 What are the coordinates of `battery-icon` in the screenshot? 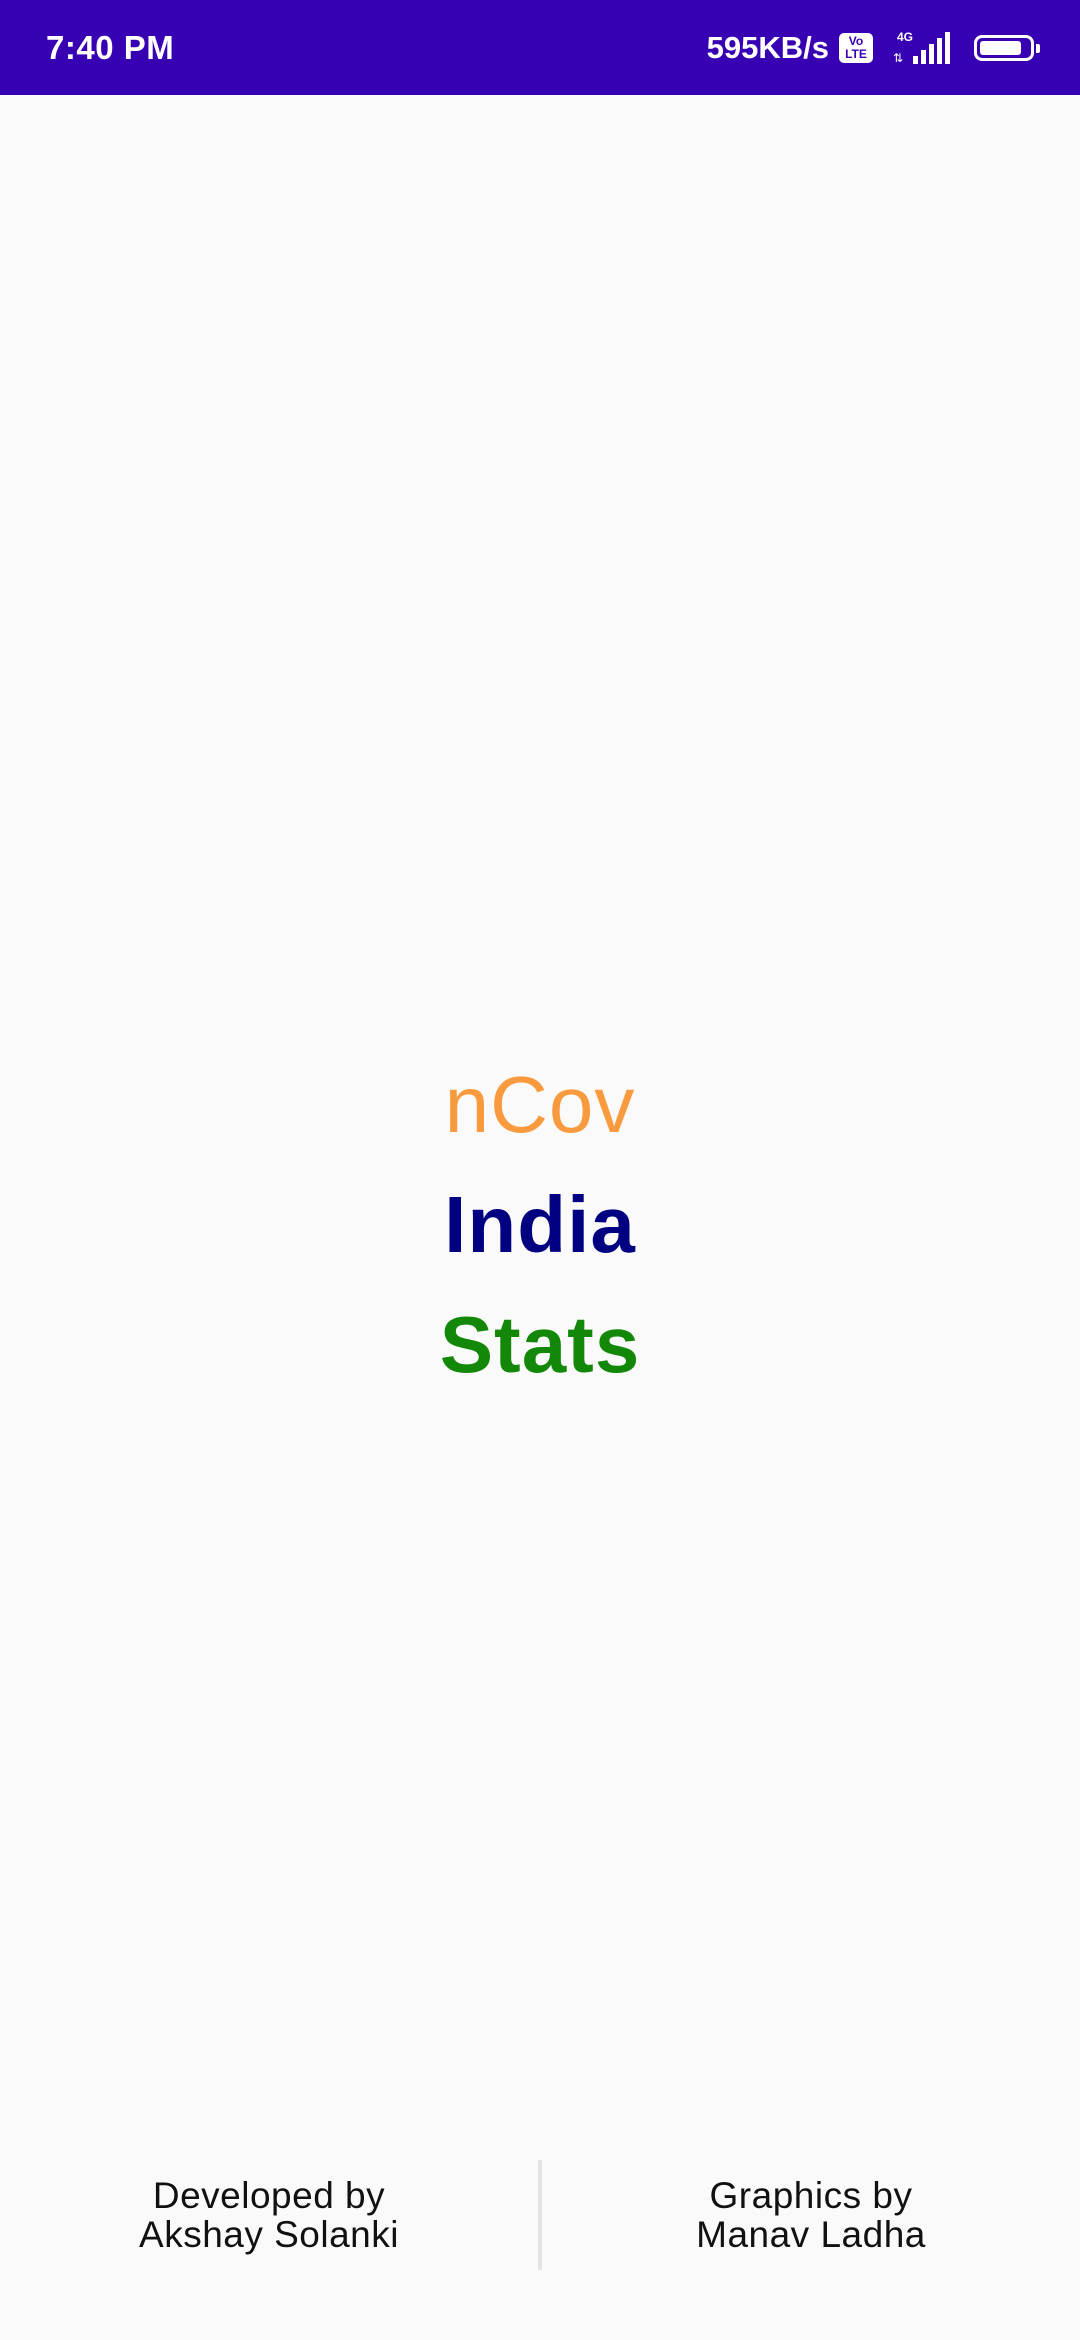 It's located at (1007, 47).